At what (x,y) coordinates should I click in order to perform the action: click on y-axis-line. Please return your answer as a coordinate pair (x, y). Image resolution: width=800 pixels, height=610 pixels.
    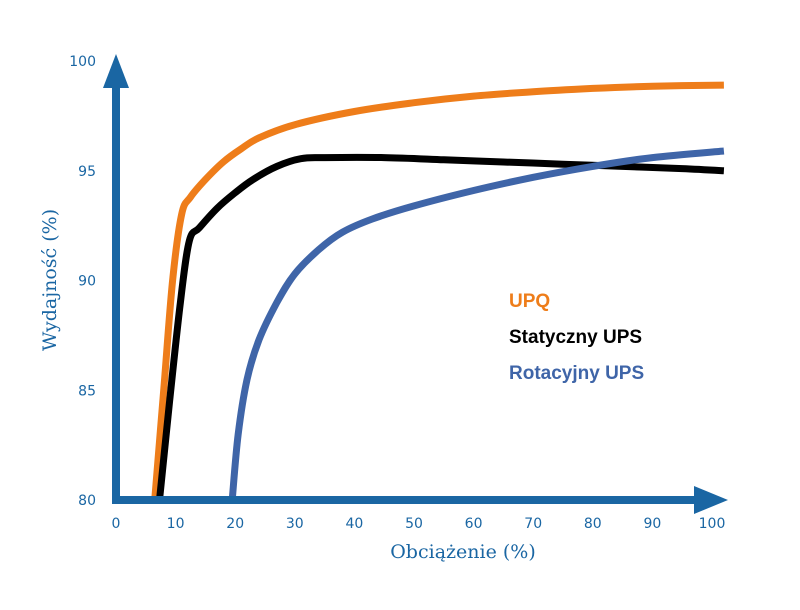
    Looking at the image, I should click on (116, 294).